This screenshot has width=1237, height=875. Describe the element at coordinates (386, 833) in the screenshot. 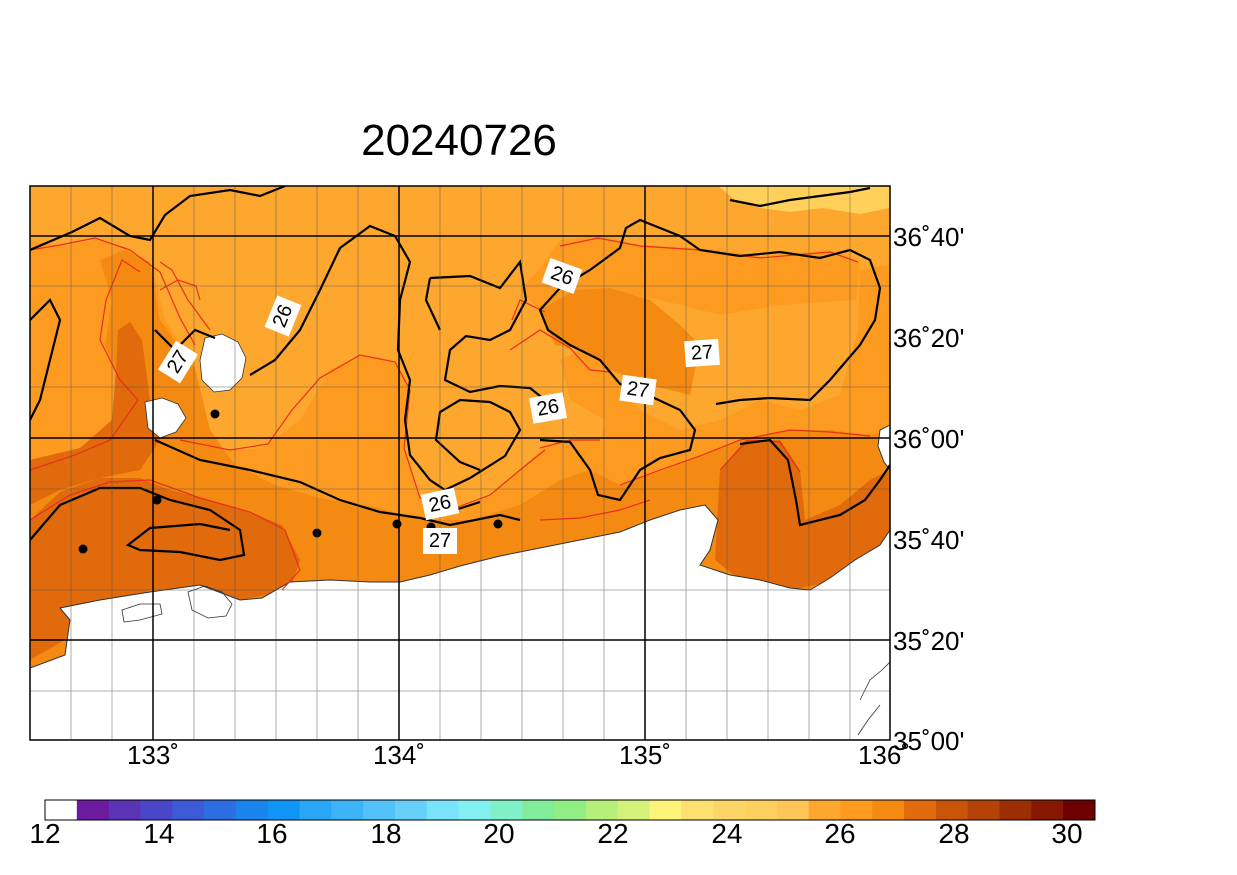

I see `colorbar-tick: 18` at that location.